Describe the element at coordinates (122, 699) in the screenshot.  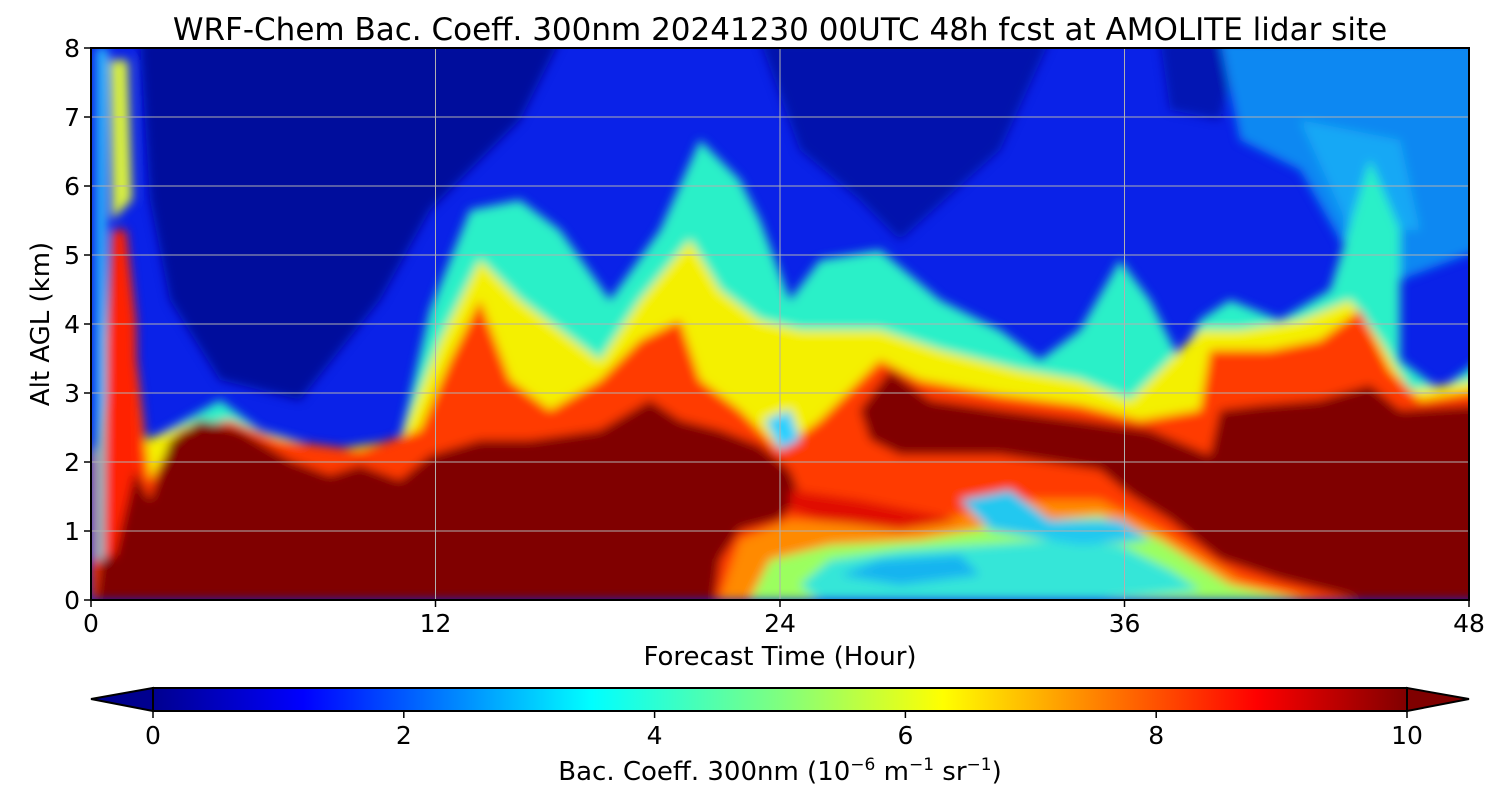
I see `colorbar-extend-min` at that location.